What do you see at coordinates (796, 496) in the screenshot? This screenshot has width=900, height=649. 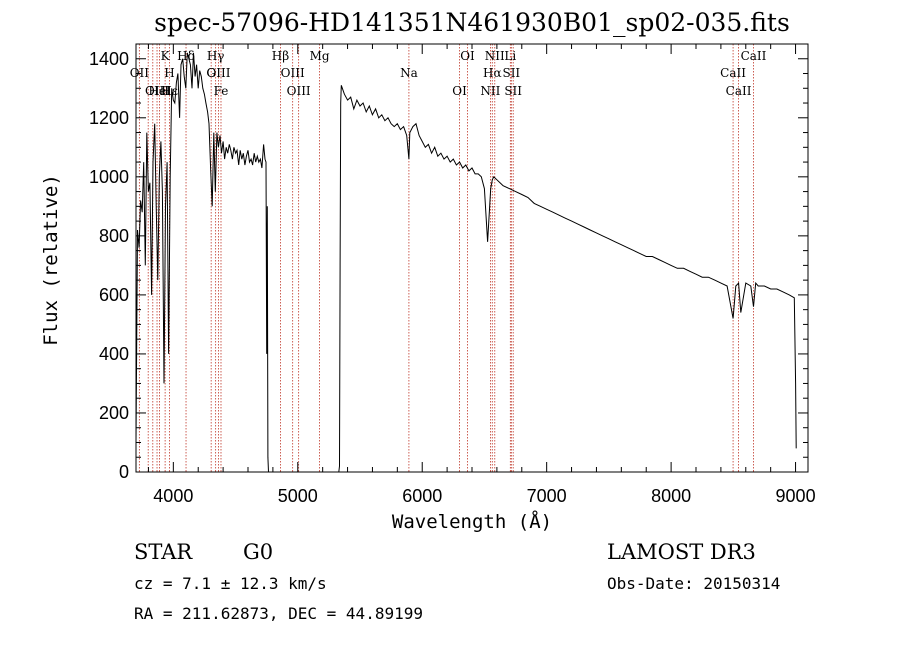 I see `x-tick-label: 9000` at bounding box center [796, 496].